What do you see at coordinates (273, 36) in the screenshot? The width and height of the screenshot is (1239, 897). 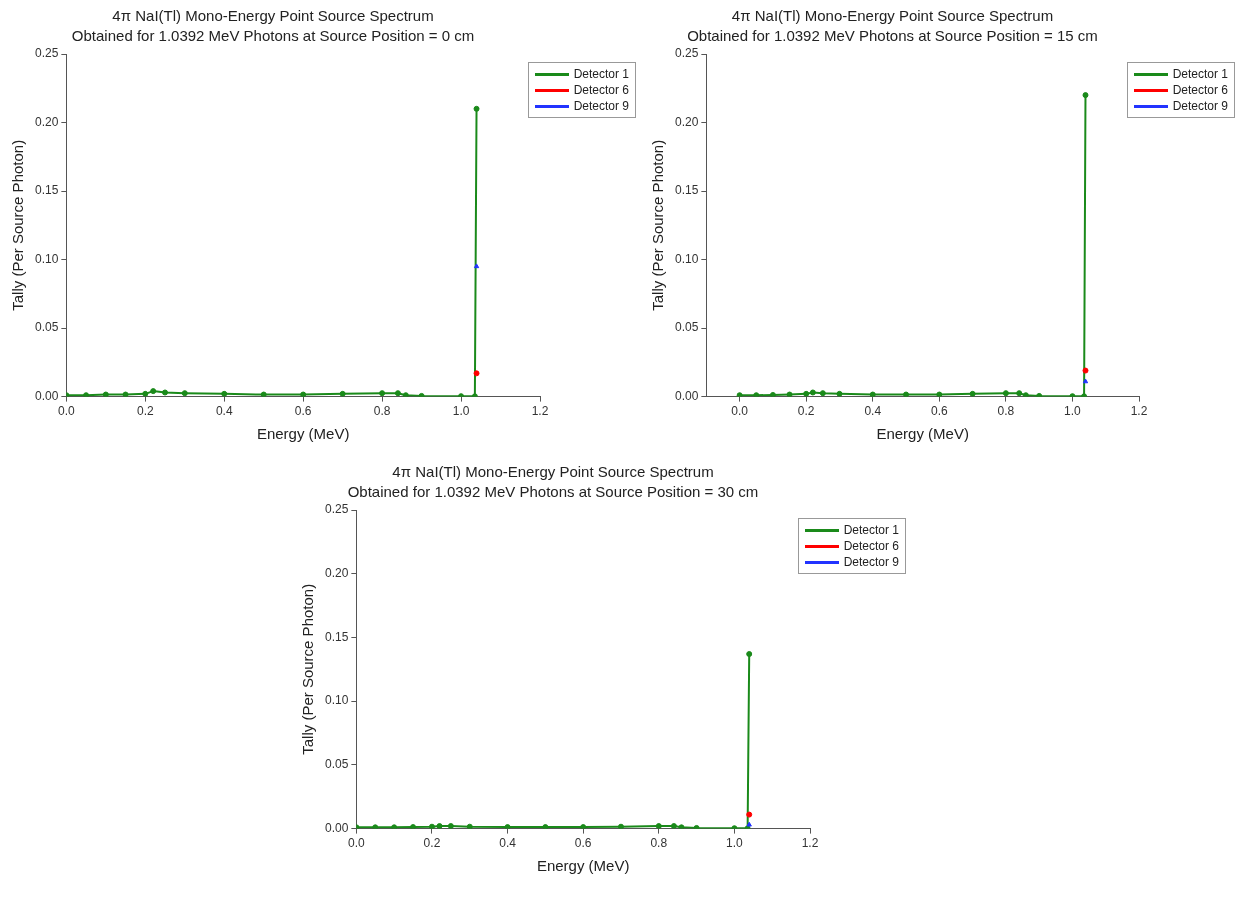 I see `chart-subtitle: Obtained for 1.0392 MeV Photons at Source Position = 0 cm` at bounding box center [273, 36].